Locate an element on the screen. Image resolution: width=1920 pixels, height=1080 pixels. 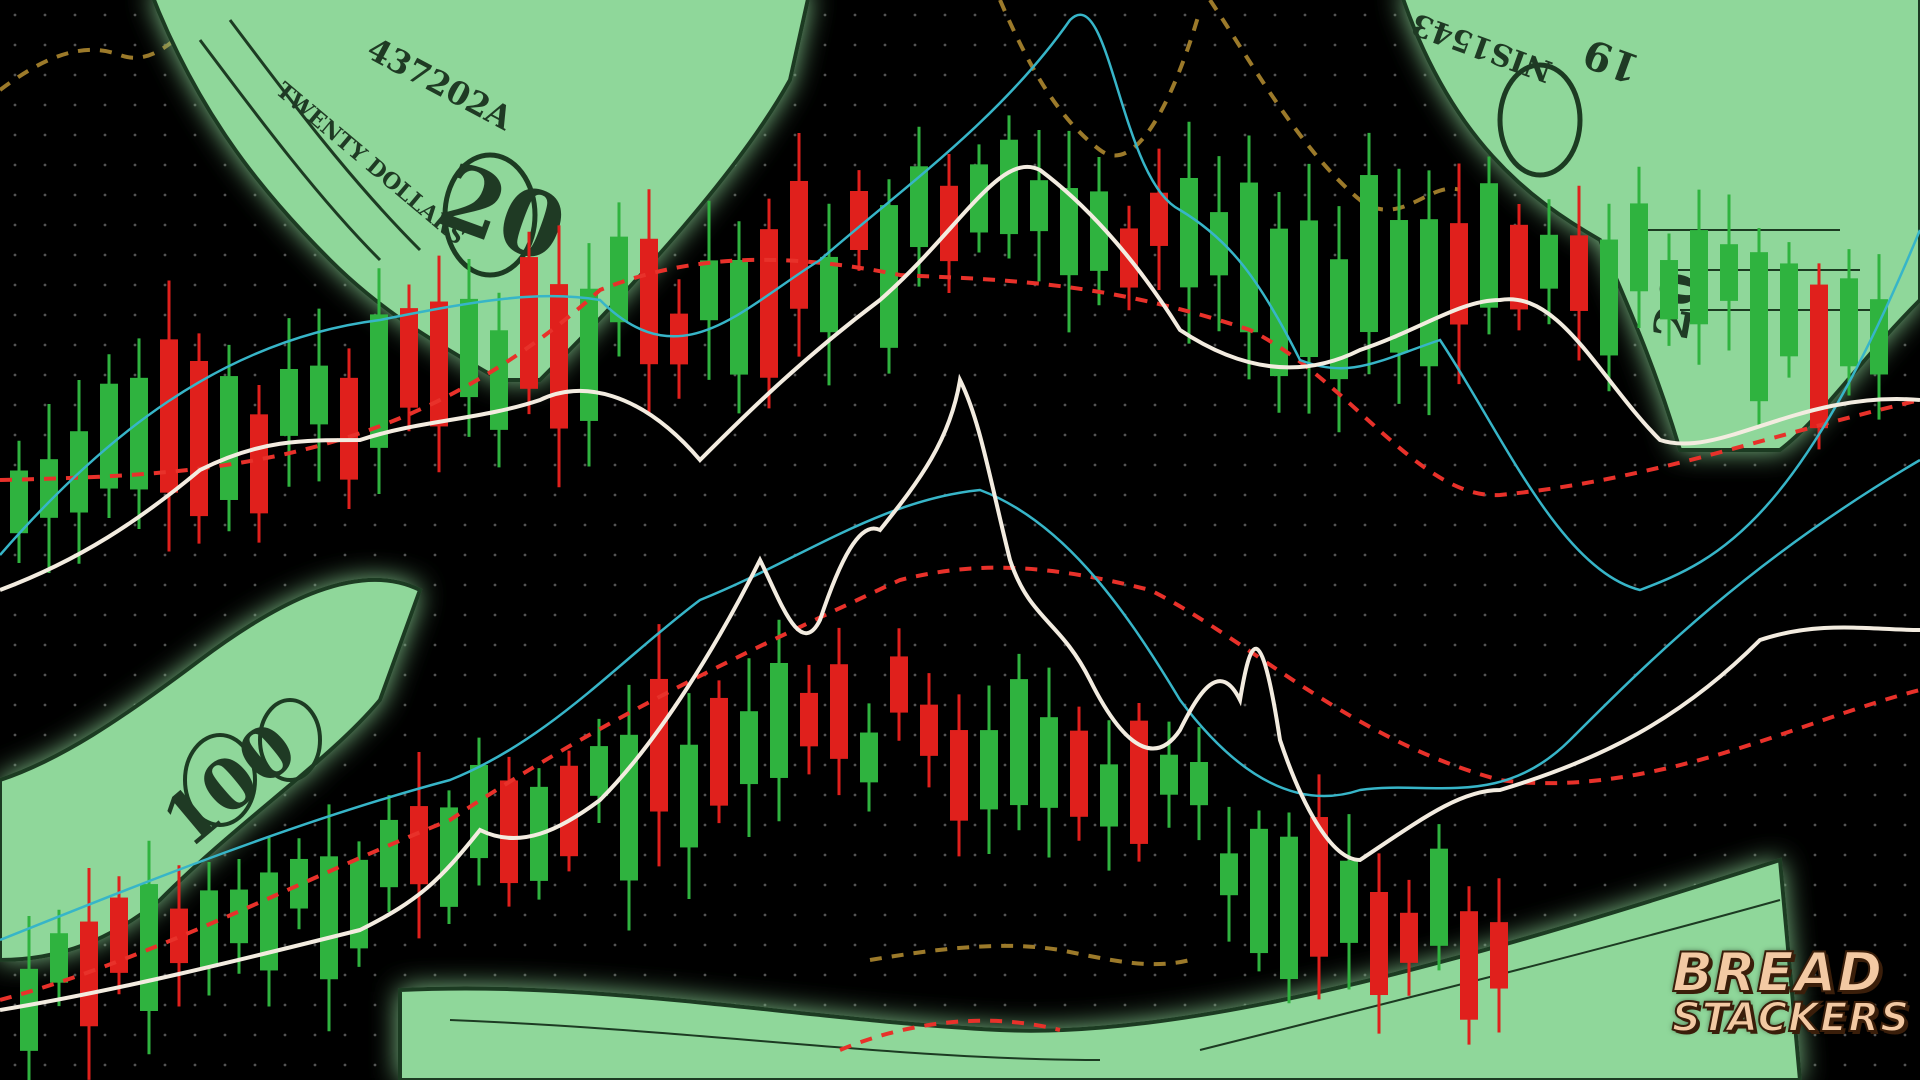
logo-line-stackers: STACKERS is located at coordinates (1790, 1018).